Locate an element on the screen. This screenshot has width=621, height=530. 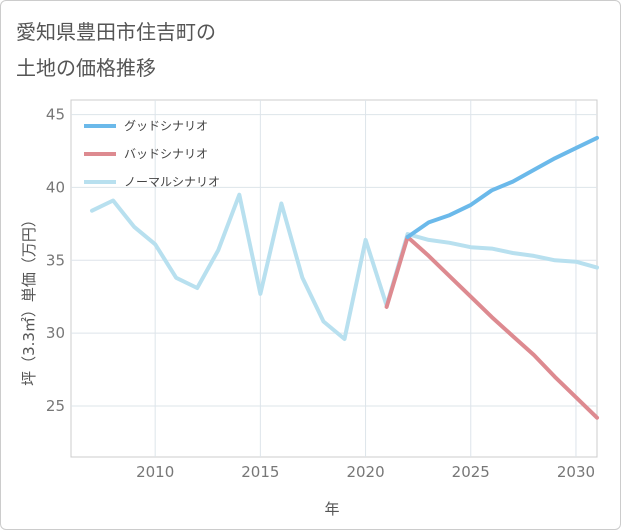
y-tick-label: 35 is located at coordinates (55, 260).